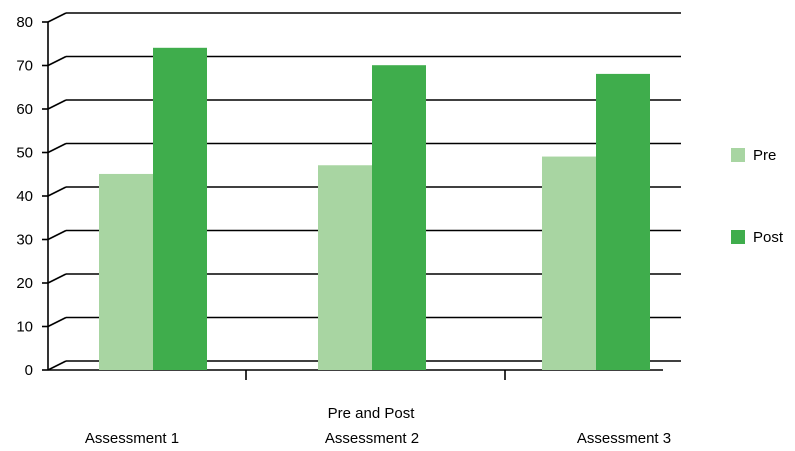 The image size is (795, 451). Describe the element at coordinates (132, 438) in the screenshot. I see `x-category-label-1: Assessment 1` at that location.